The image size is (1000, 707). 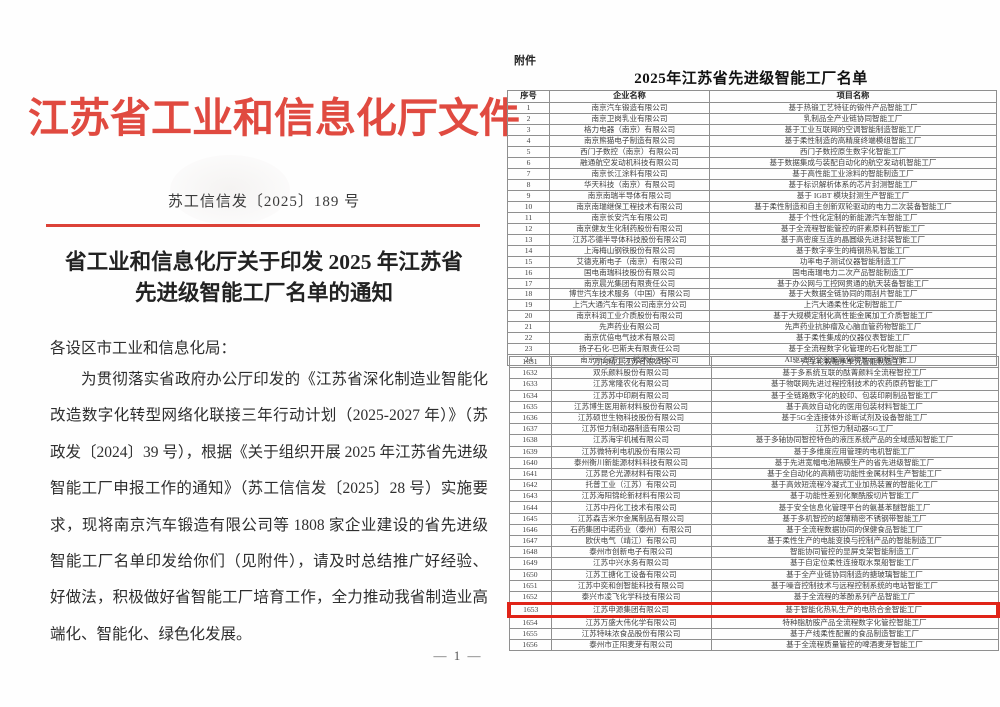 I want to click on table-row: 1642 托普工业（江苏）有限公司 基于高效短流程冷凝式工业加热装置的智能化工厂, so click(x=753, y=485).